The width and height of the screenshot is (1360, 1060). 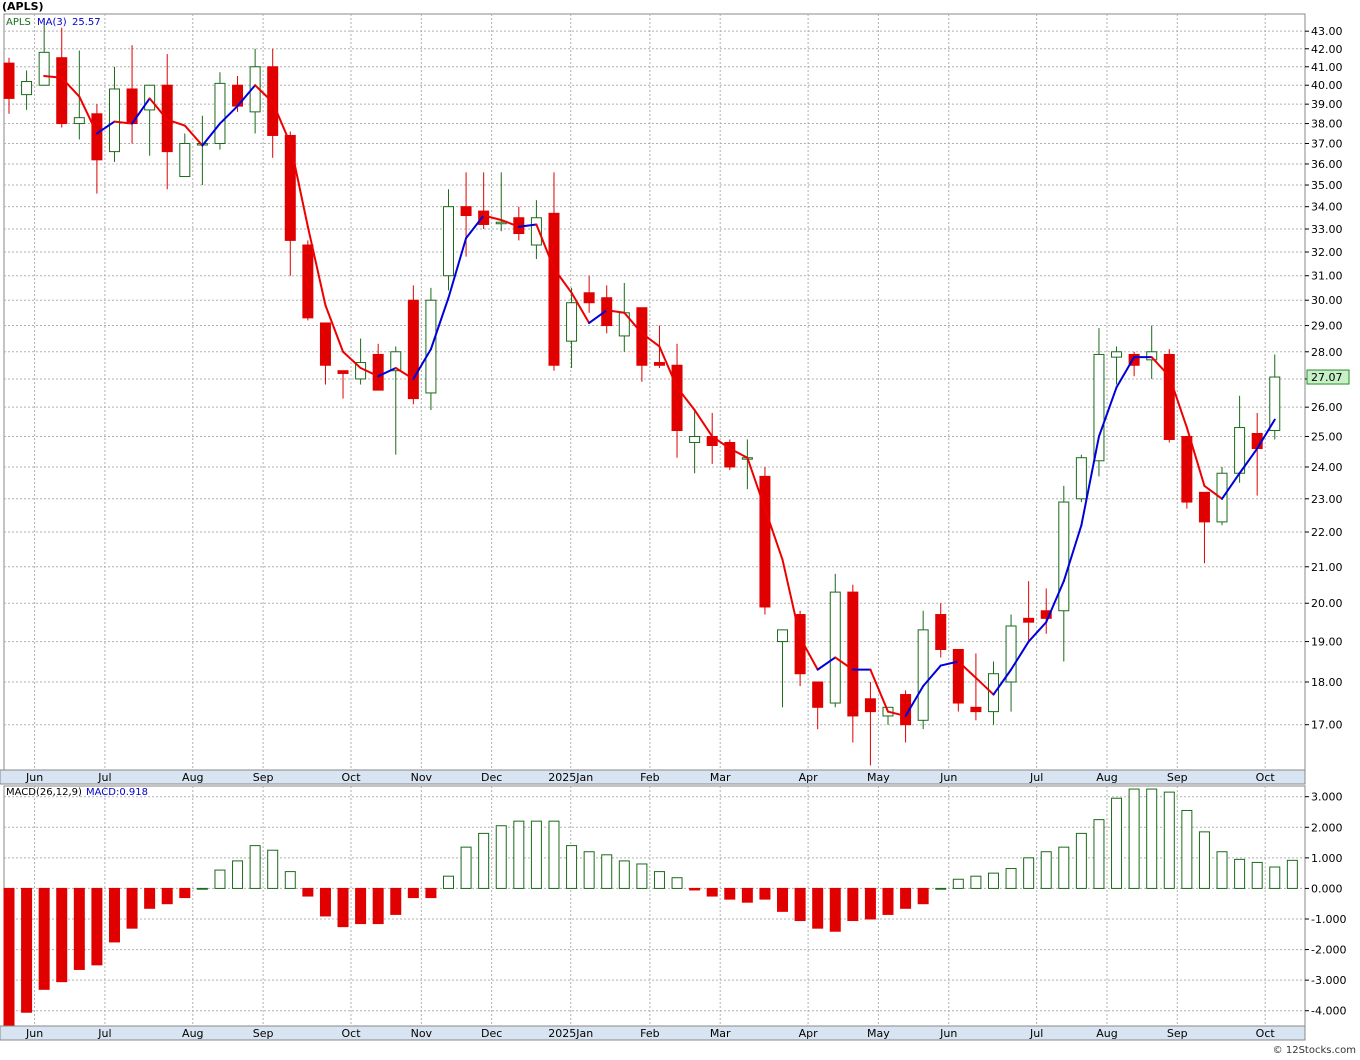 What do you see at coordinates (1327, 276) in the screenshot?
I see `price-y-tick-label: 31.00` at bounding box center [1327, 276].